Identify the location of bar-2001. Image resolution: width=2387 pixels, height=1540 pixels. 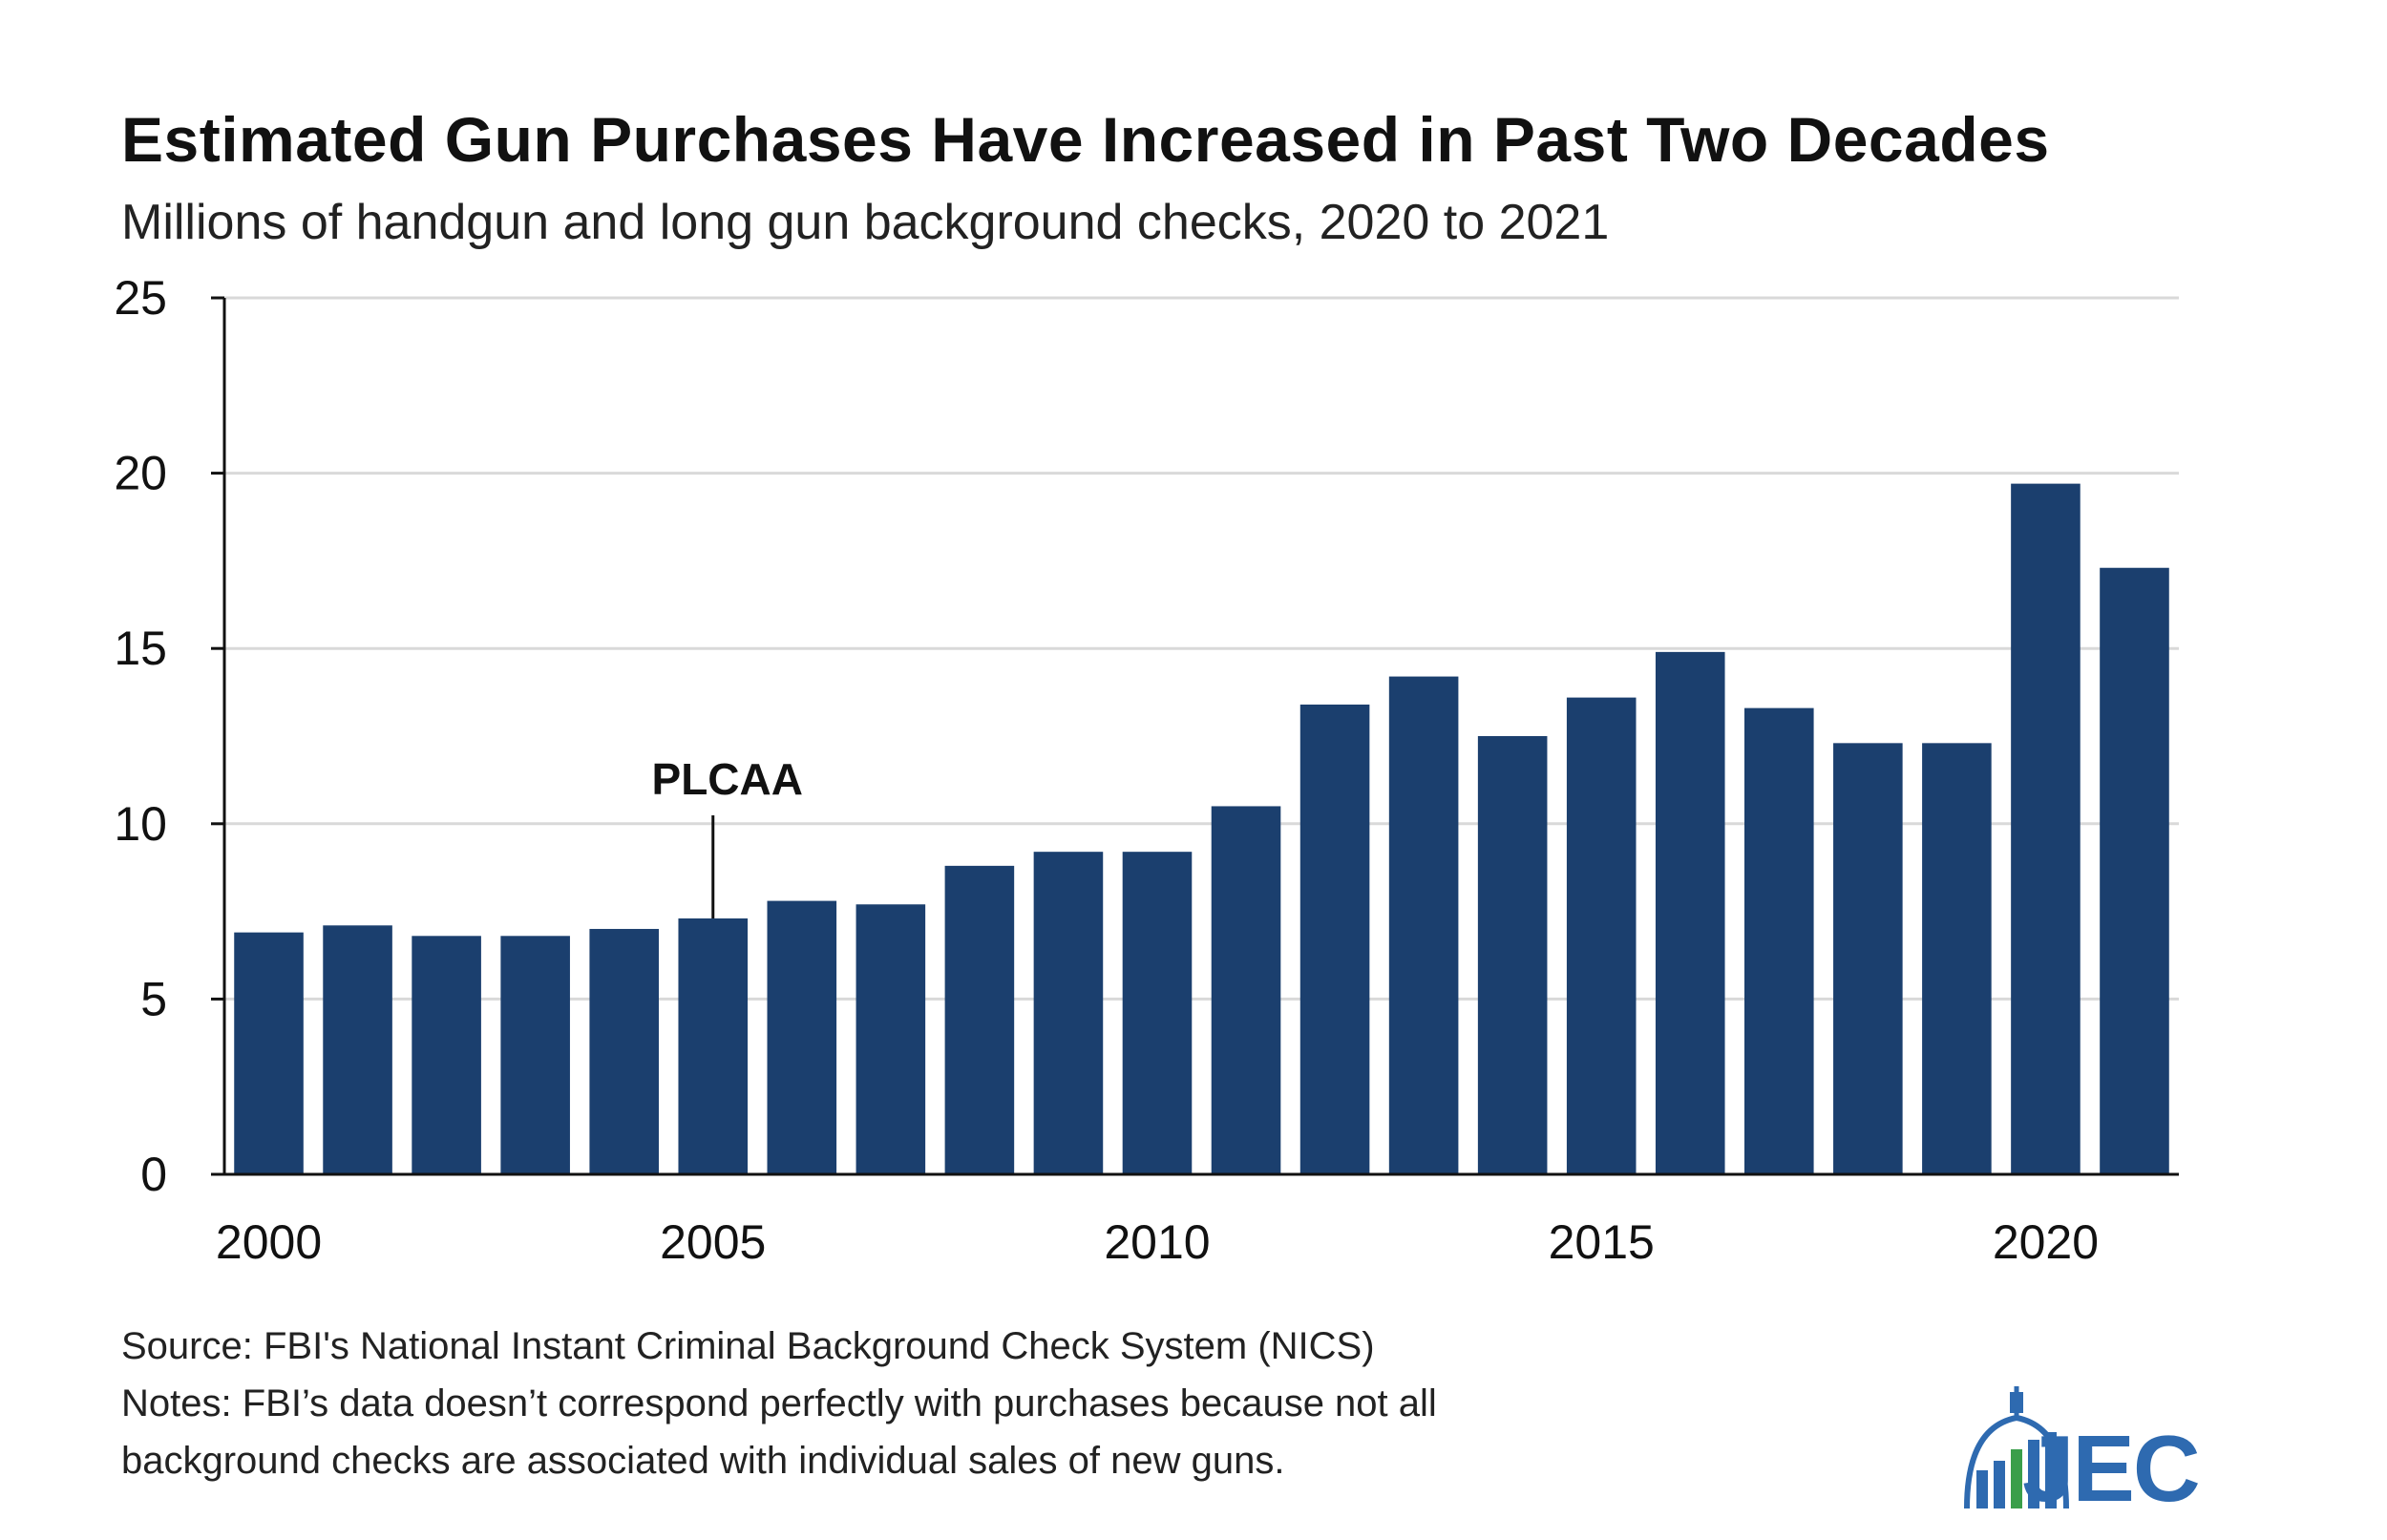
(357, 1049).